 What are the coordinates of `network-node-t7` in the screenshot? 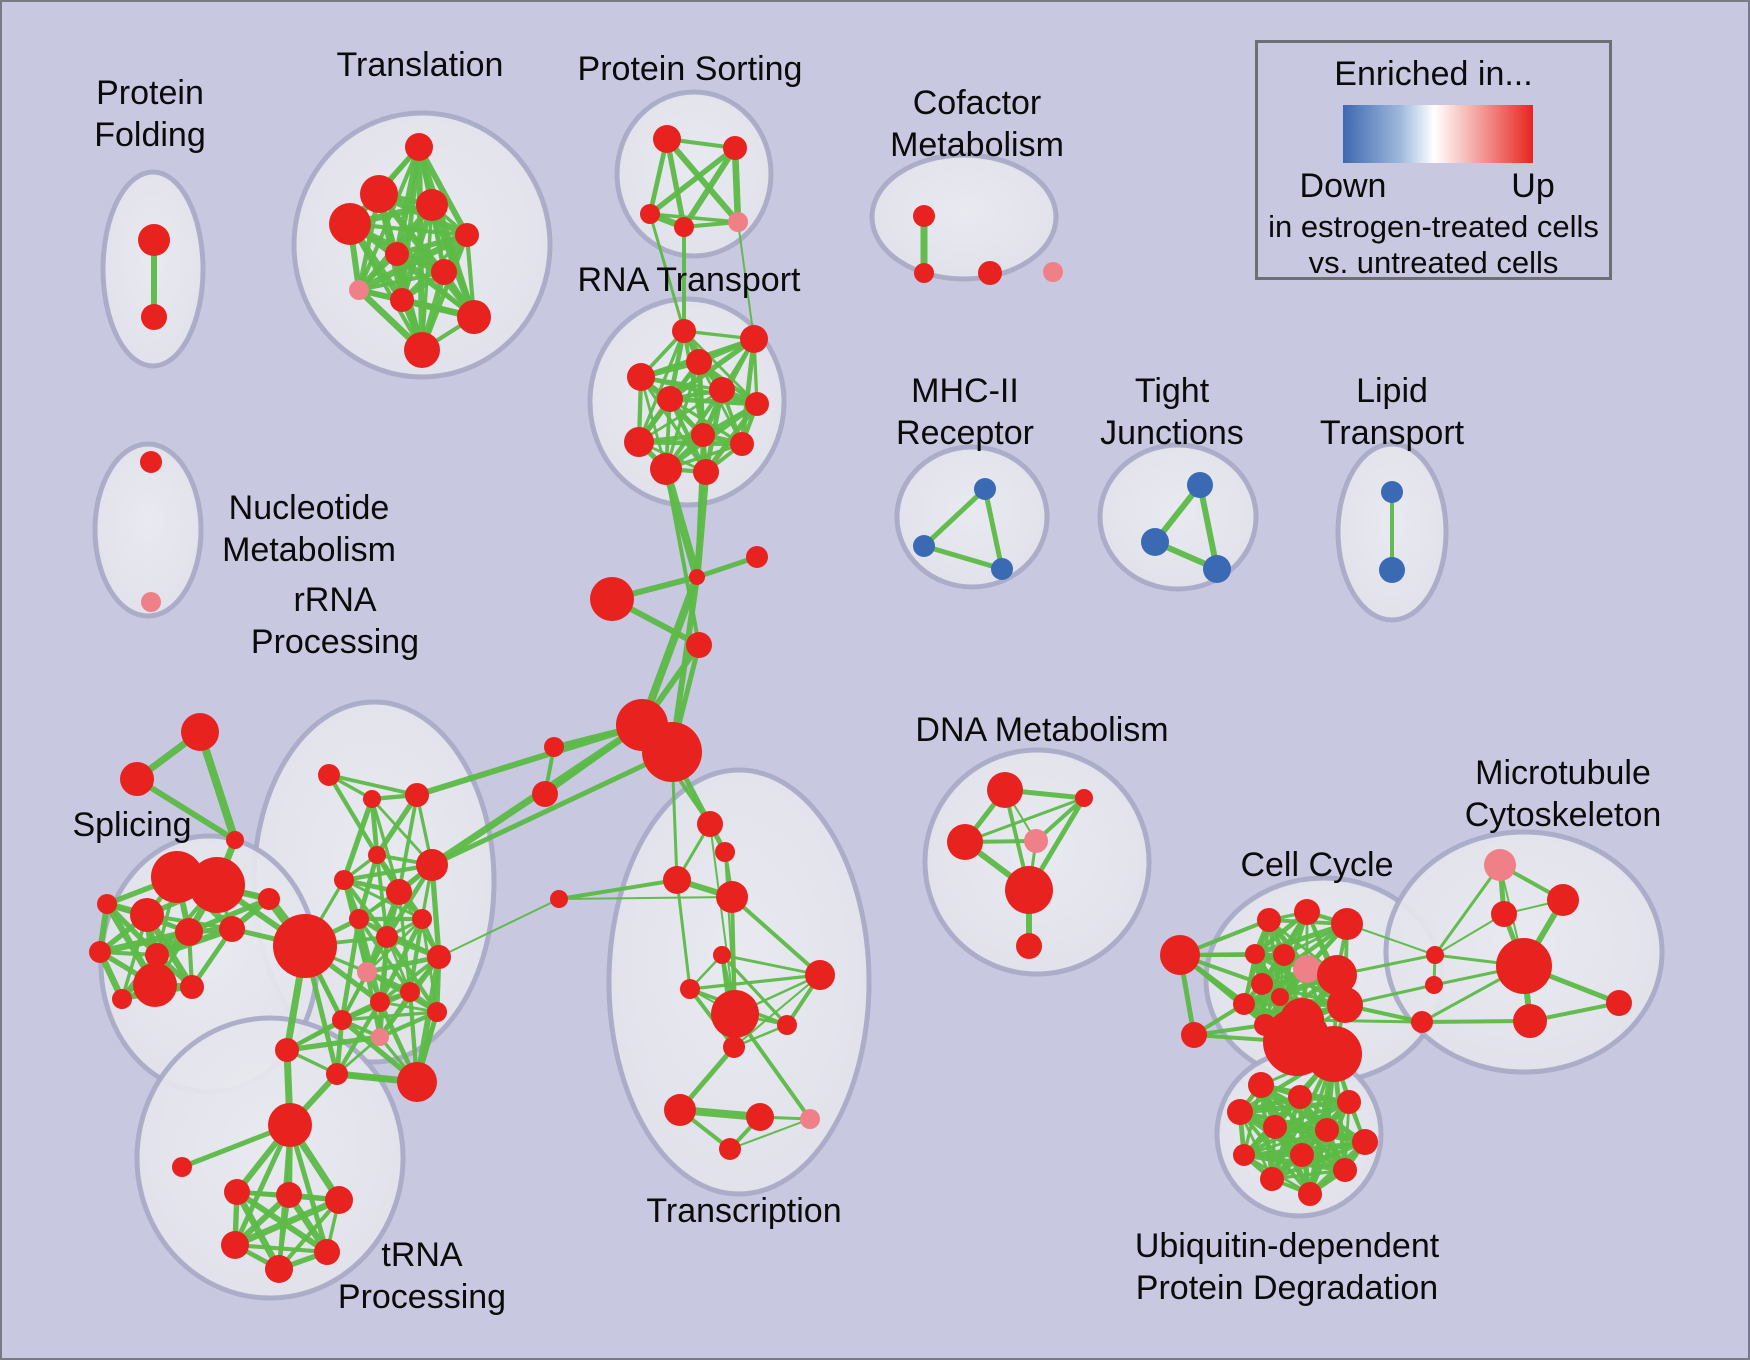 It's located at (444, 272).